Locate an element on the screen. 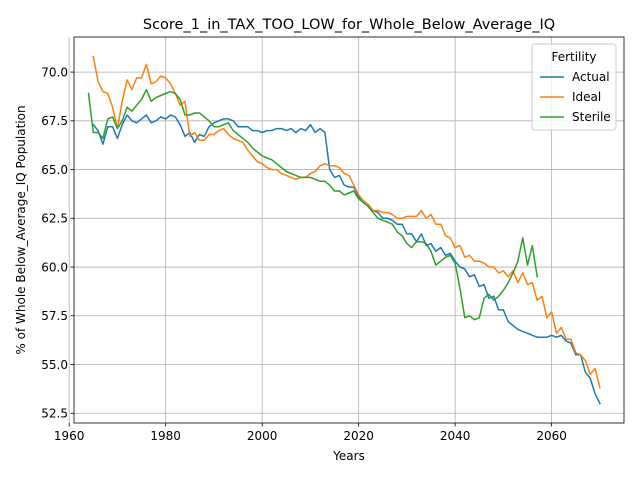 The height and width of the screenshot is (480, 640). y-tick-label: 62.5 is located at coordinates (54, 219).